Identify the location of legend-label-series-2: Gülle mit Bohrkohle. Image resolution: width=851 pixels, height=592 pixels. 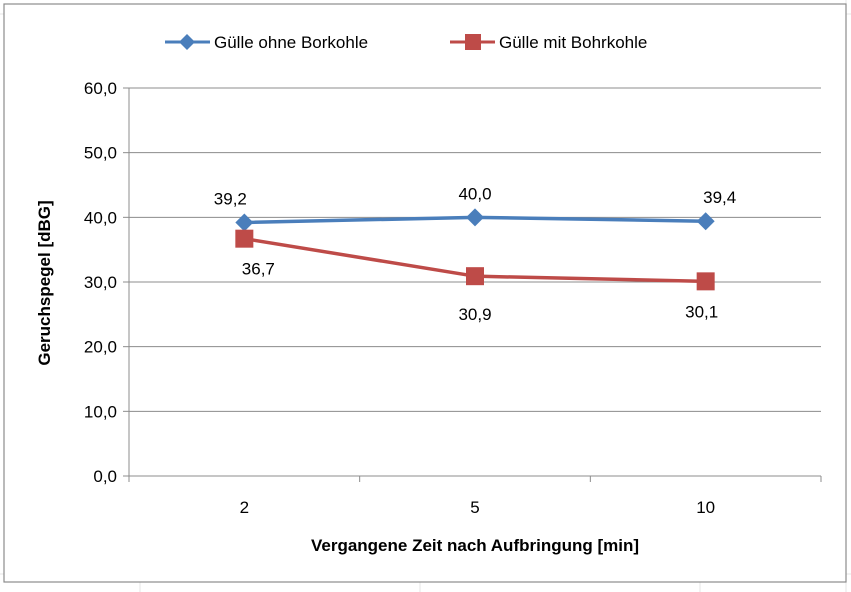
(573, 42).